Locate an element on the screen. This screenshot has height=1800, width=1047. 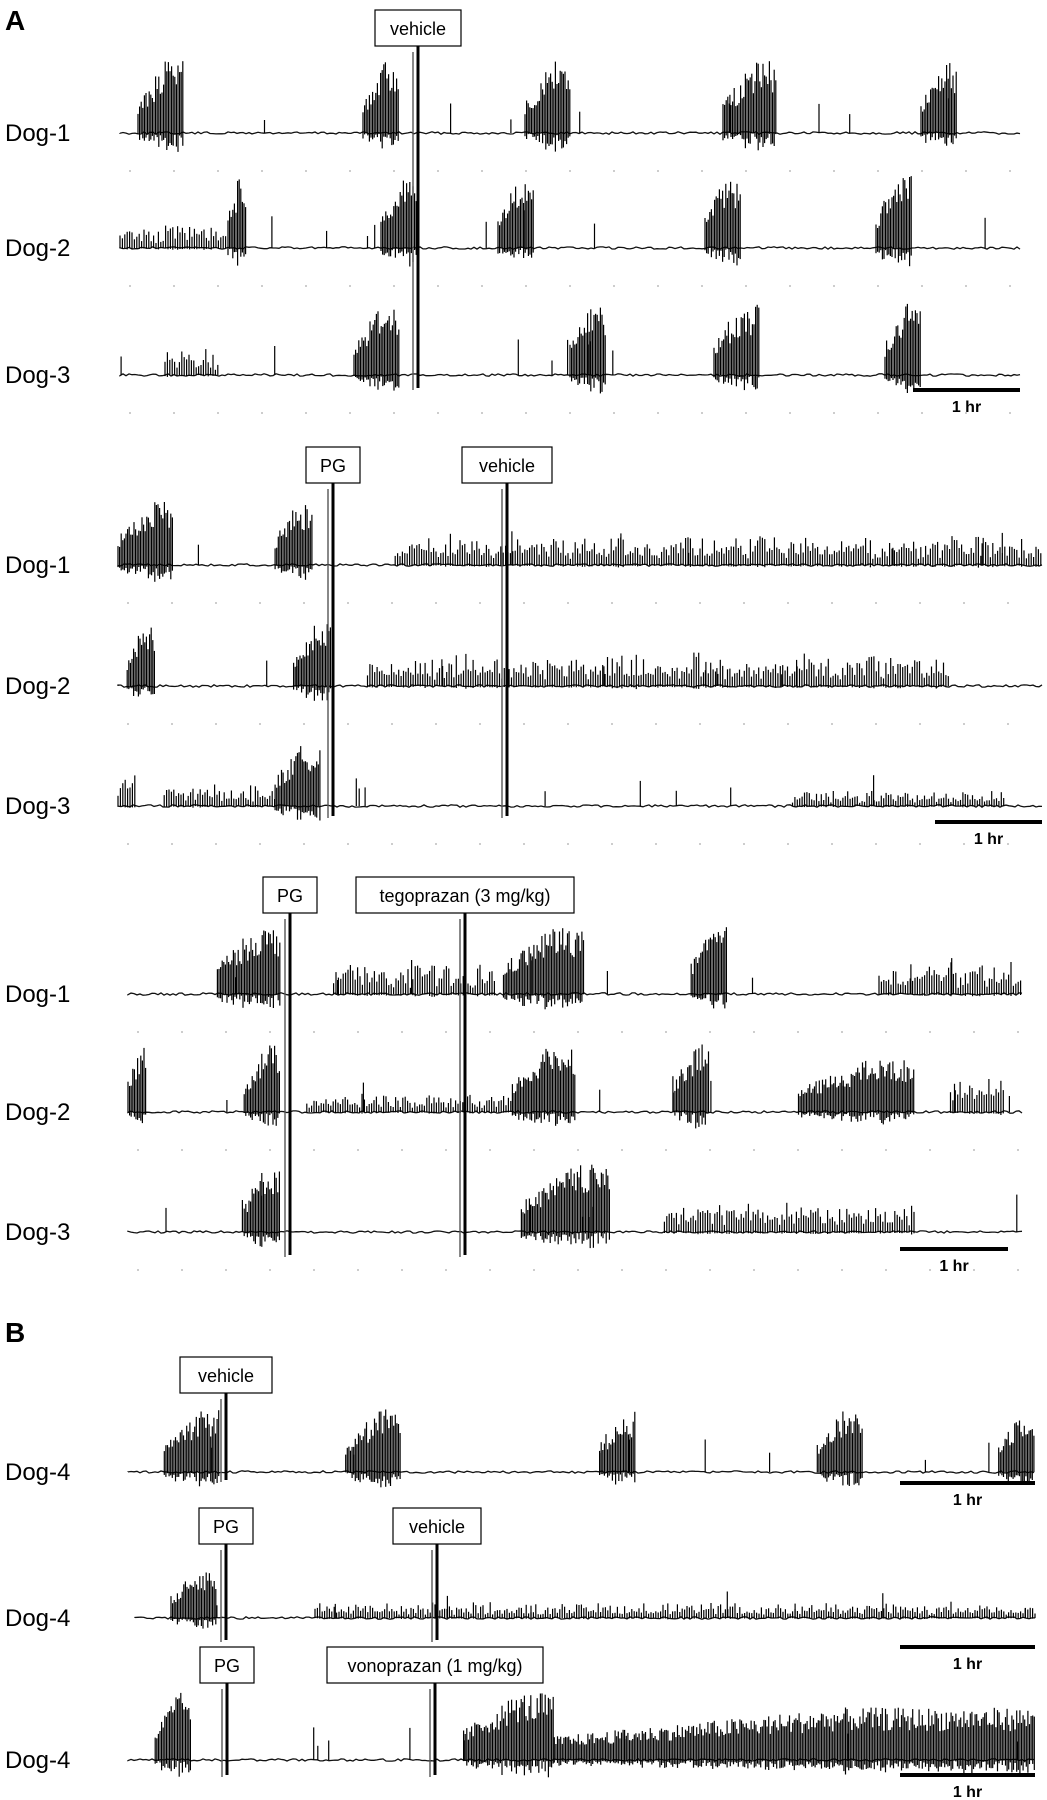
trace-label: Dog-4 is located at coordinates (37, 1618).